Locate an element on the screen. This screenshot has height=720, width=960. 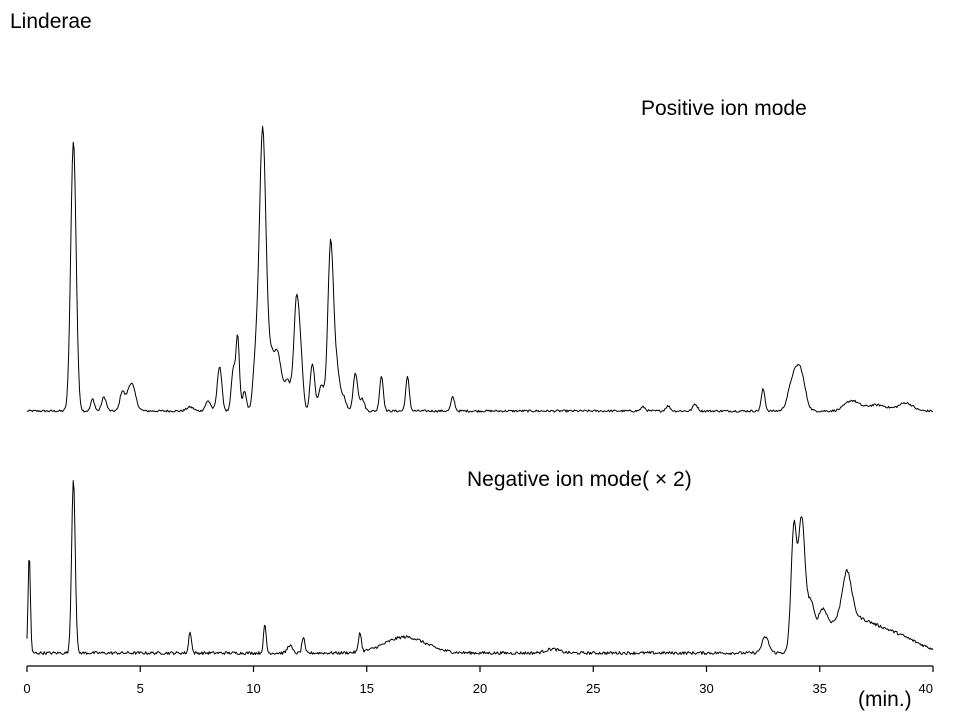
x-tick-label: 10 is located at coordinates (253, 688).